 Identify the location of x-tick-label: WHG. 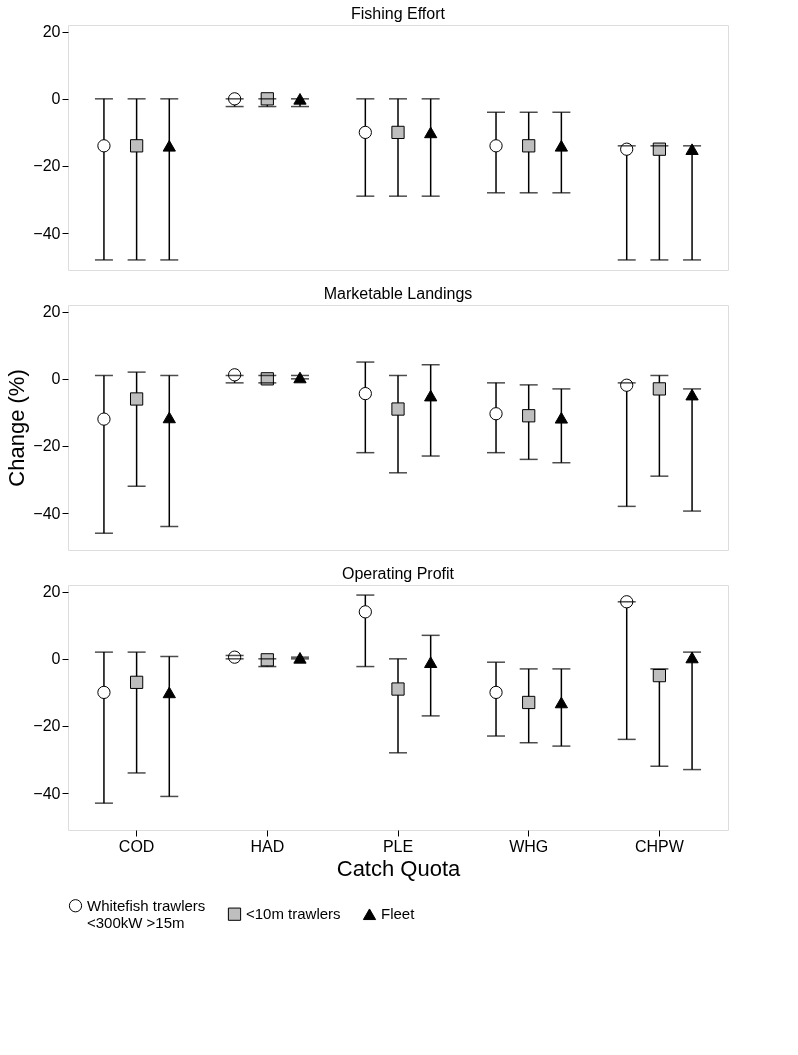
(529, 846).